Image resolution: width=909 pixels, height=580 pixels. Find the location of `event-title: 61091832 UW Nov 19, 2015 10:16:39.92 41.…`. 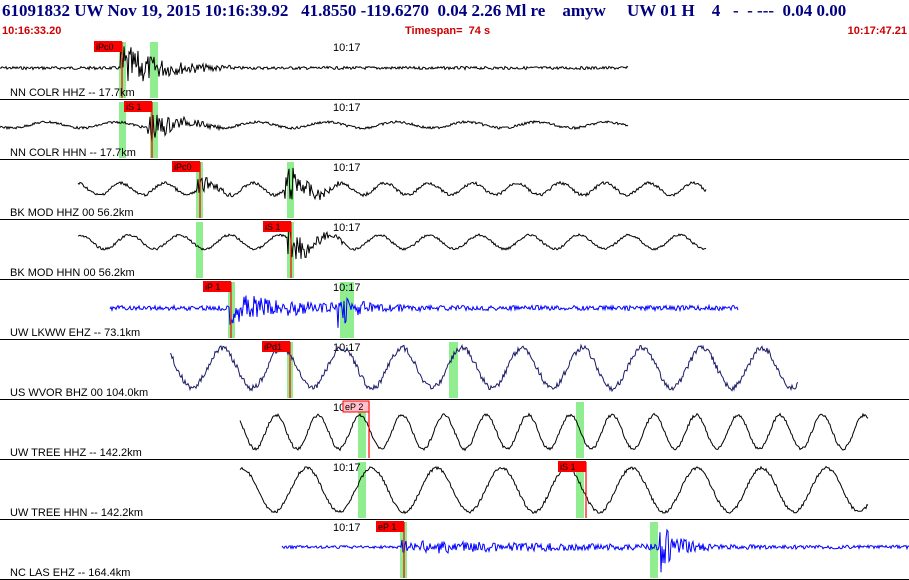

event-title: 61091832 UW Nov 19, 2015 10:16:39.92 41.… is located at coordinates (424, 10).